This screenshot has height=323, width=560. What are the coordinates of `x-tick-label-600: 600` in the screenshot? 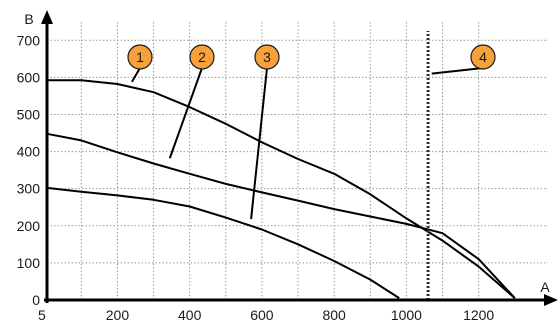 It's located at (262, 315).